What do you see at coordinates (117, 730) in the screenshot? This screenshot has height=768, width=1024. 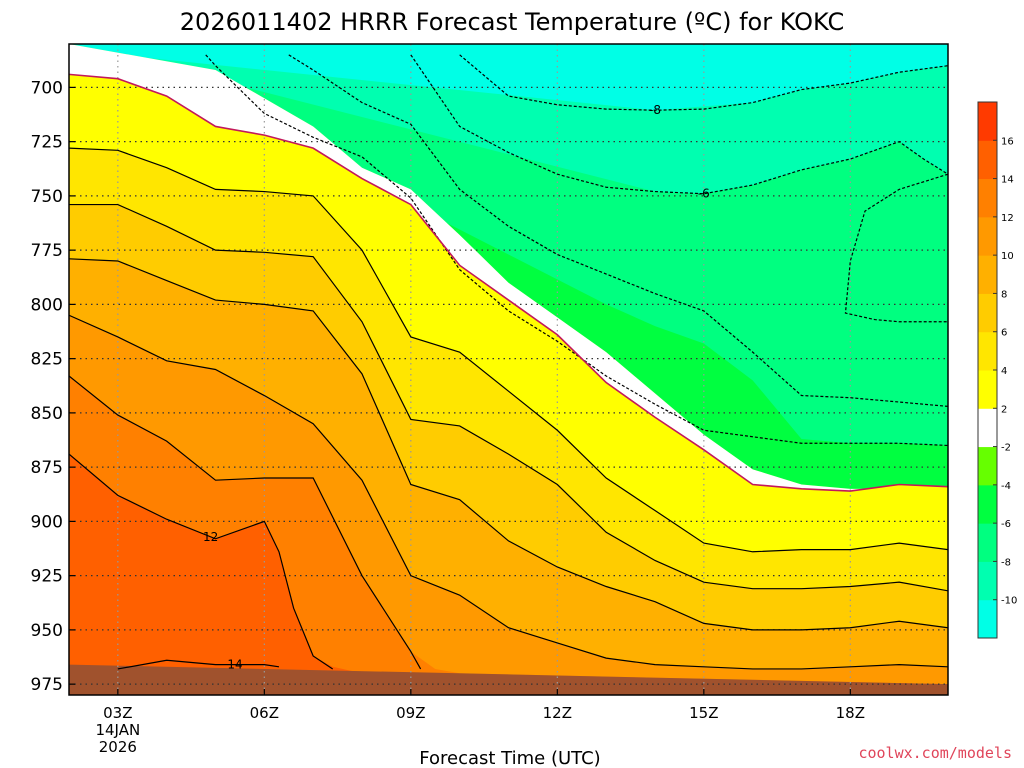 I see `x-tick-date-0: 14JAN` at bounding box center [117, 730].